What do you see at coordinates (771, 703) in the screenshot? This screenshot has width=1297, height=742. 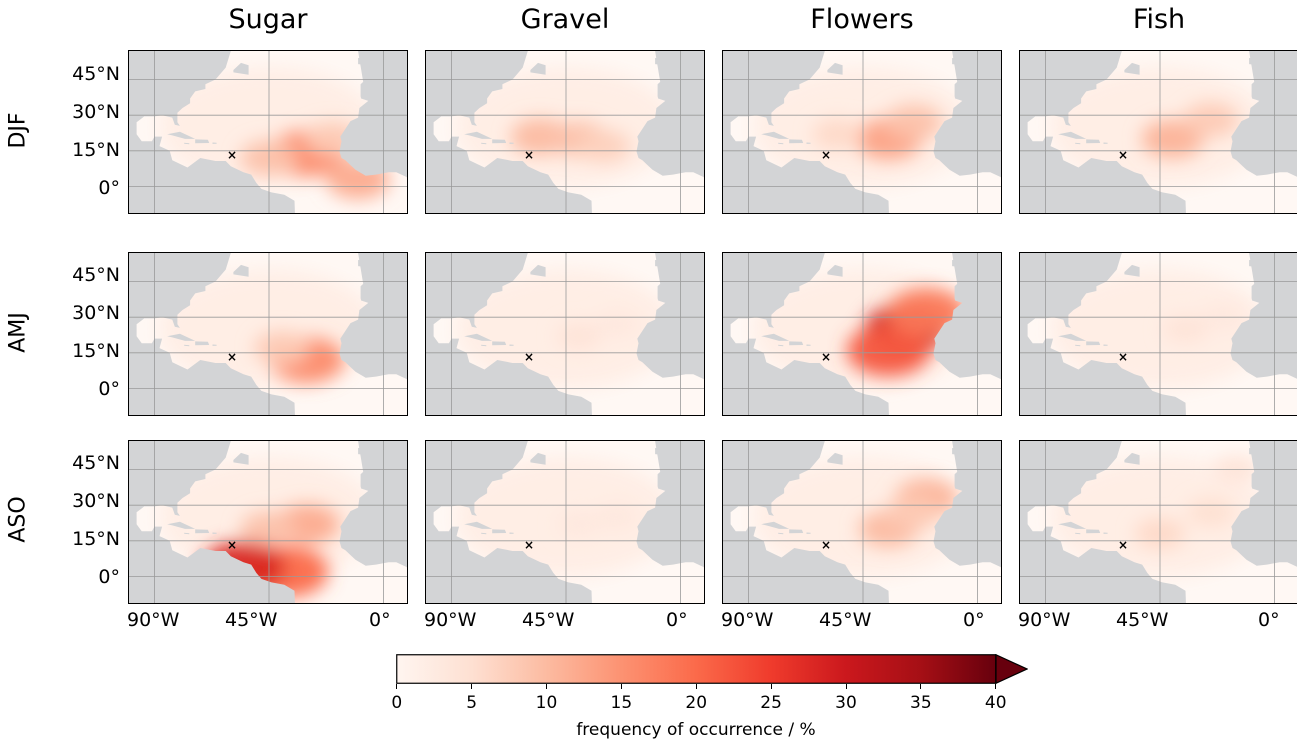 I see `colorbar-tick-label: 25` at bounding box center [771, 703].